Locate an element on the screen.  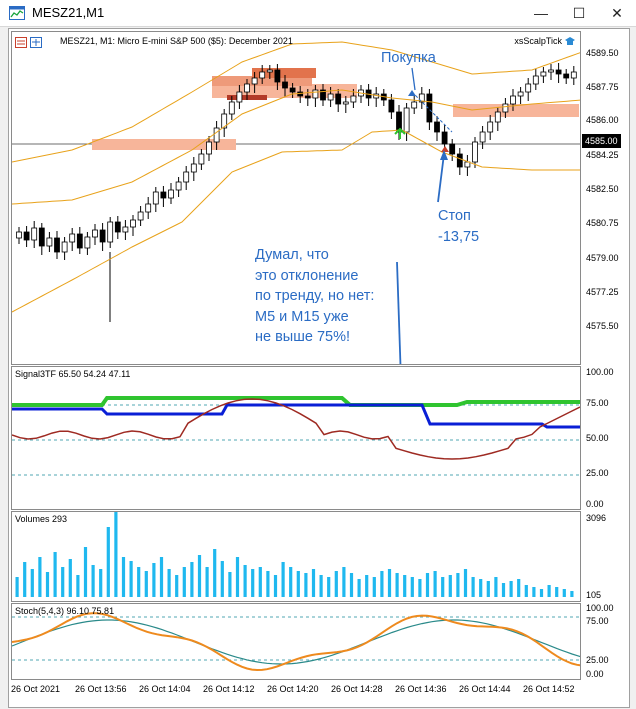
time-tick: 26 Oct 13:56 is located at coordinates (101, 689).